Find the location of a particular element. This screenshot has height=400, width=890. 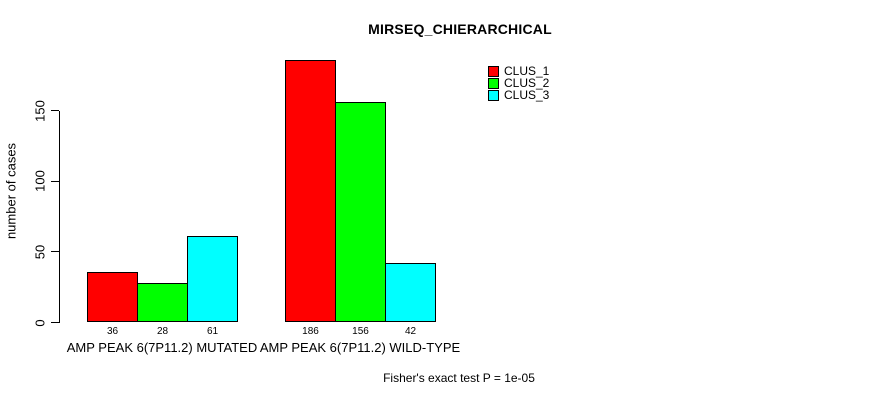

bar-value-label: 61 is located at coordinates (212, 331).